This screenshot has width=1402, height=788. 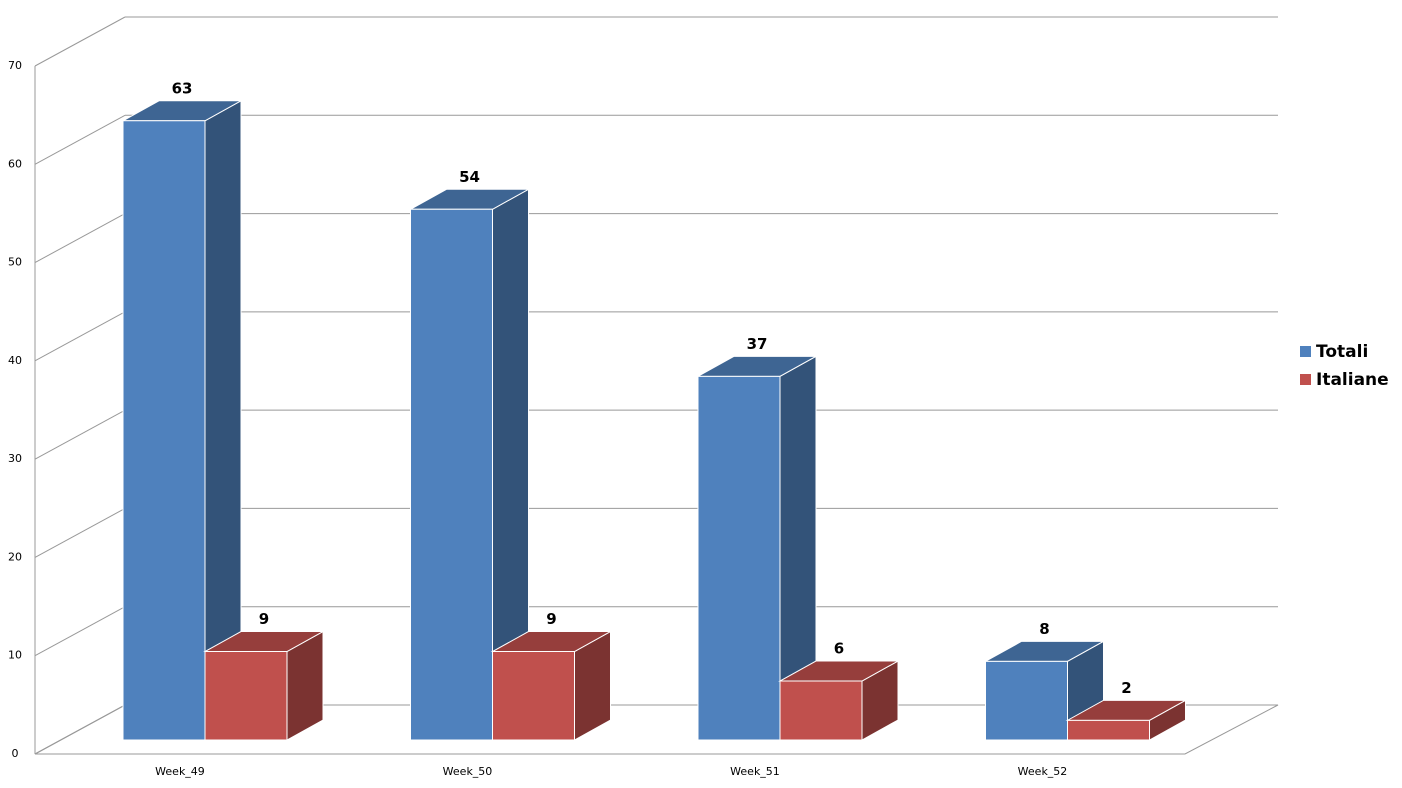 What do you see at coordinates (757, 344) in the screenshot?
I see `data-label: 37` at bounding box center [757, 344].